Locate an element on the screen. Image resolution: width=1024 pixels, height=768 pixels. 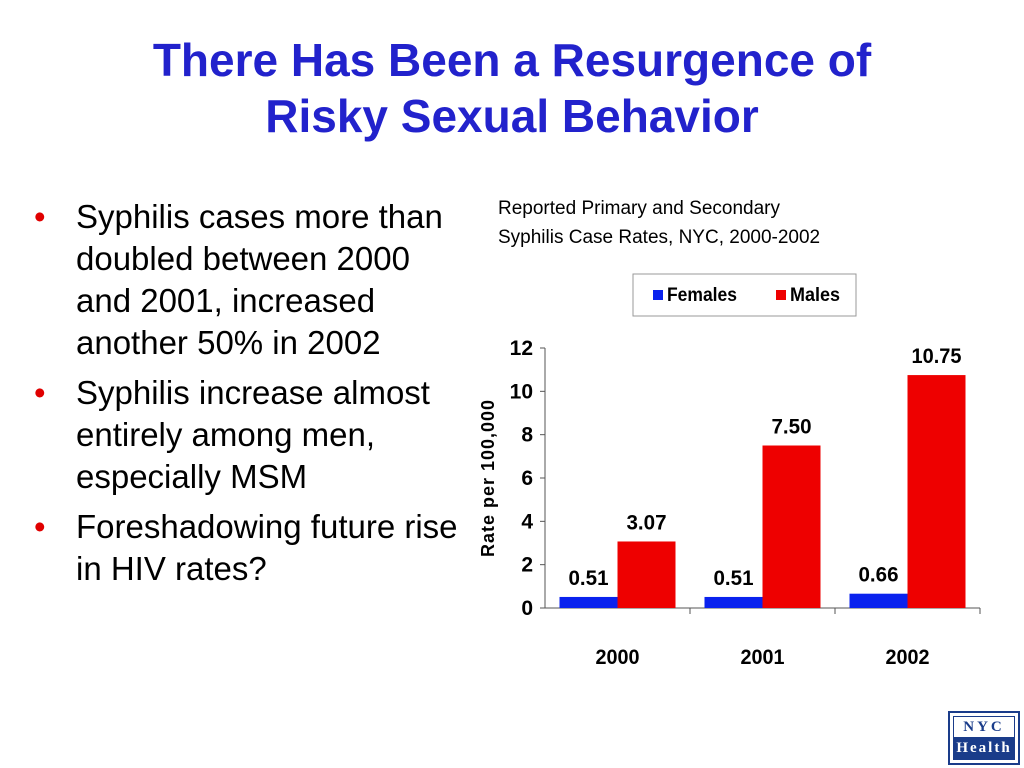
data-label-males-2000: 3.07 is located at coordinates (647, 522).